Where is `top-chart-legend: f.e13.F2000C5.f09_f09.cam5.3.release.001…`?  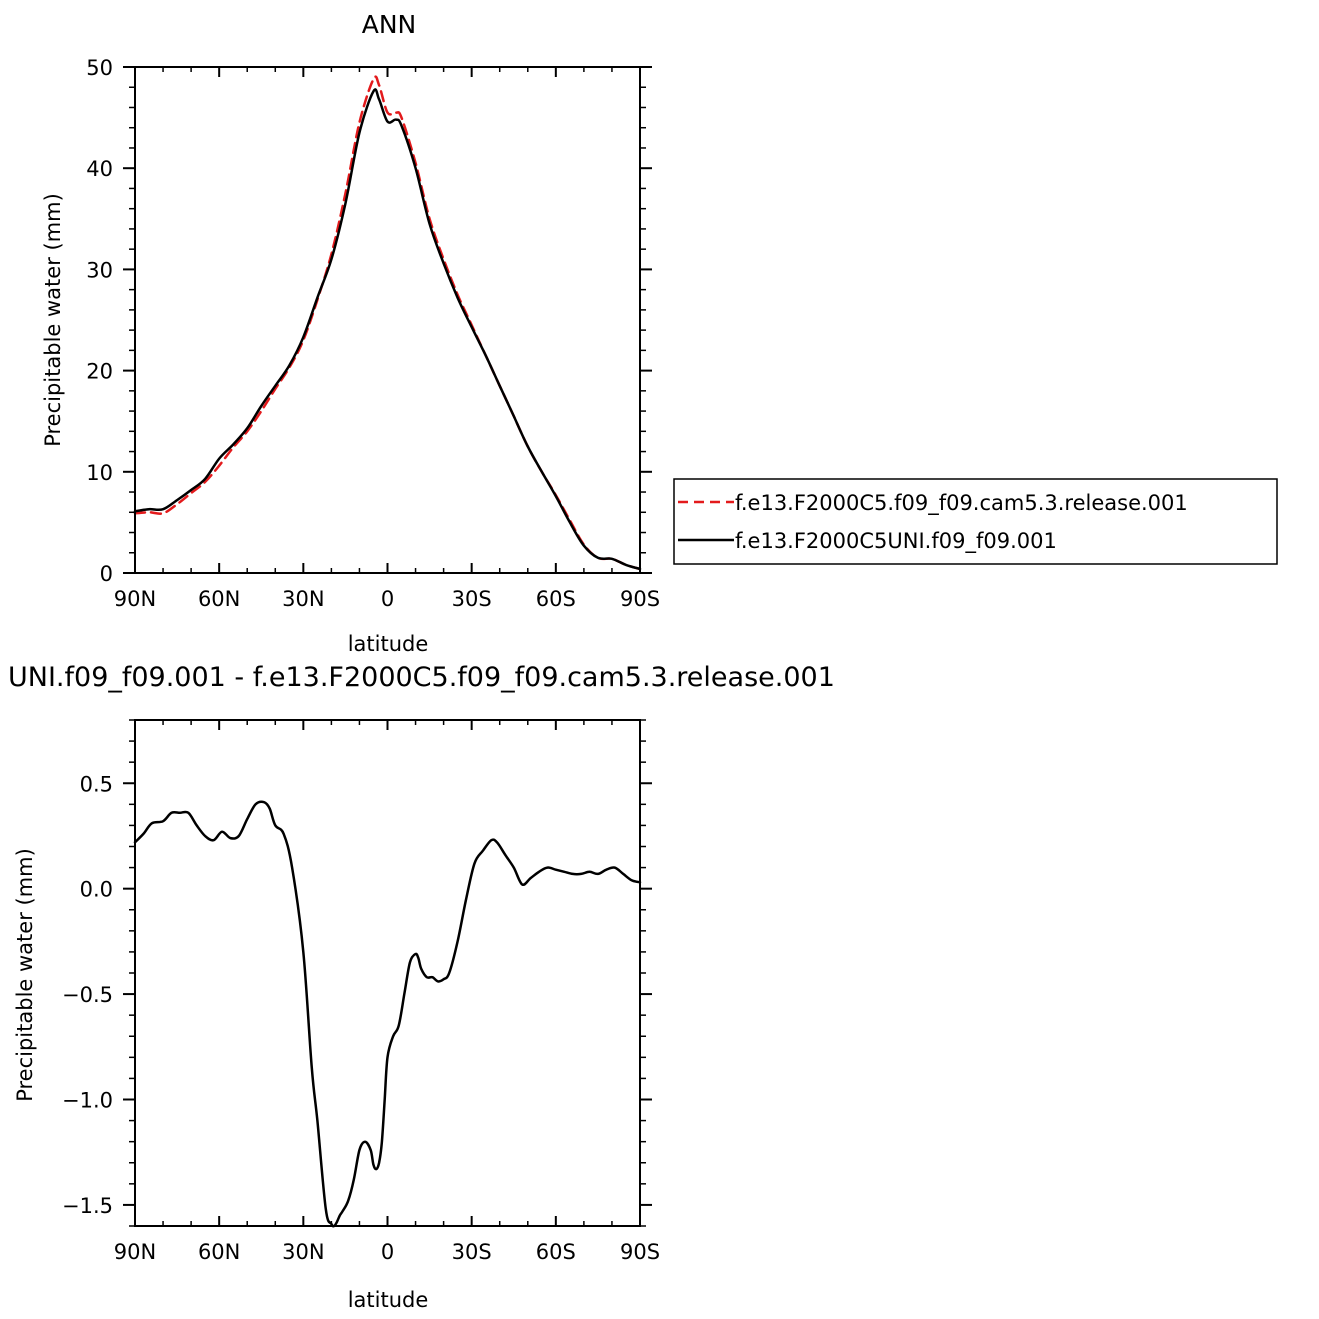
top-chart-legend: f.e13.F2000C5.f09_f09.cam5.3.release.001… is located at coordinates (975, 521).